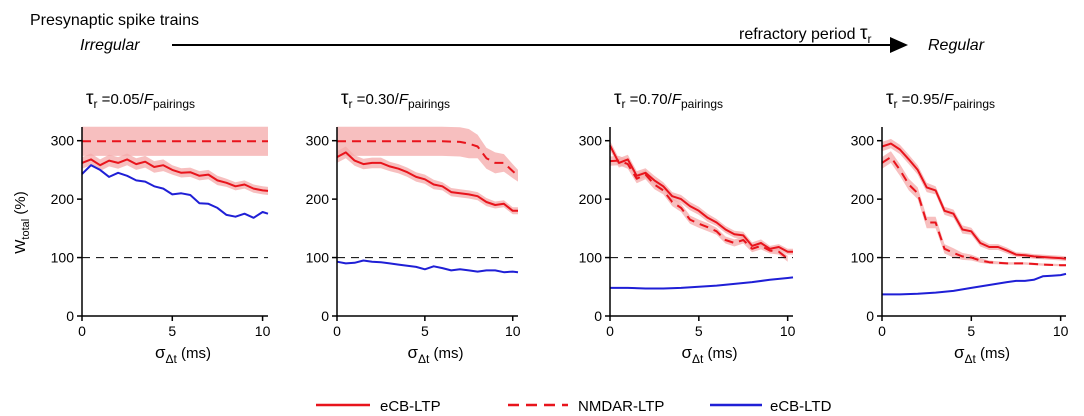 Image resolution: width=1084 pixels, height=416 pixels. Describe the element at coordinates (801, 406) in the screenshot. I see `legend-label-ecb-ltd: eCB-LTD` at that location.